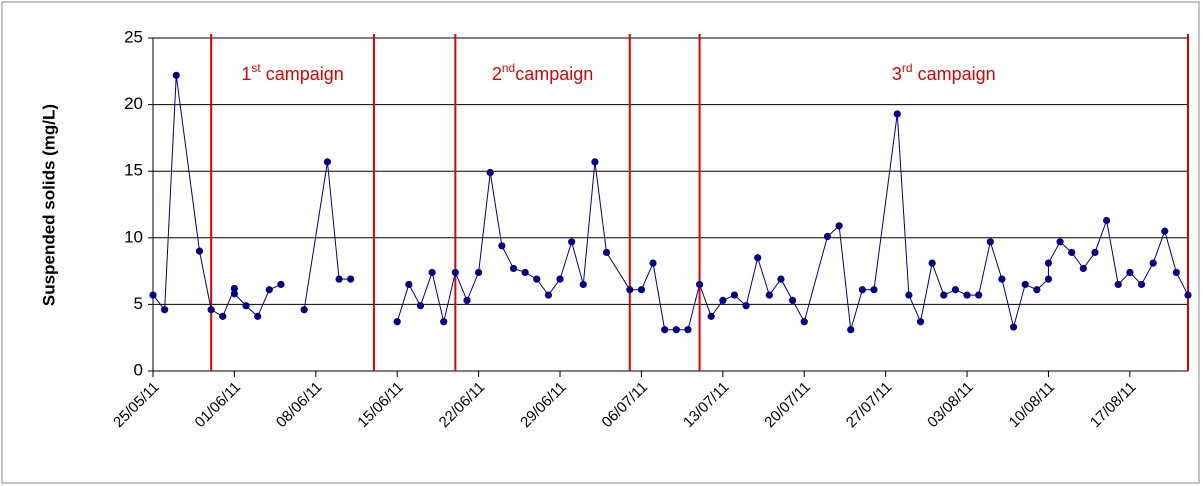  I want to click on campaign-label: 2ndcampaign, so click(542, 72).